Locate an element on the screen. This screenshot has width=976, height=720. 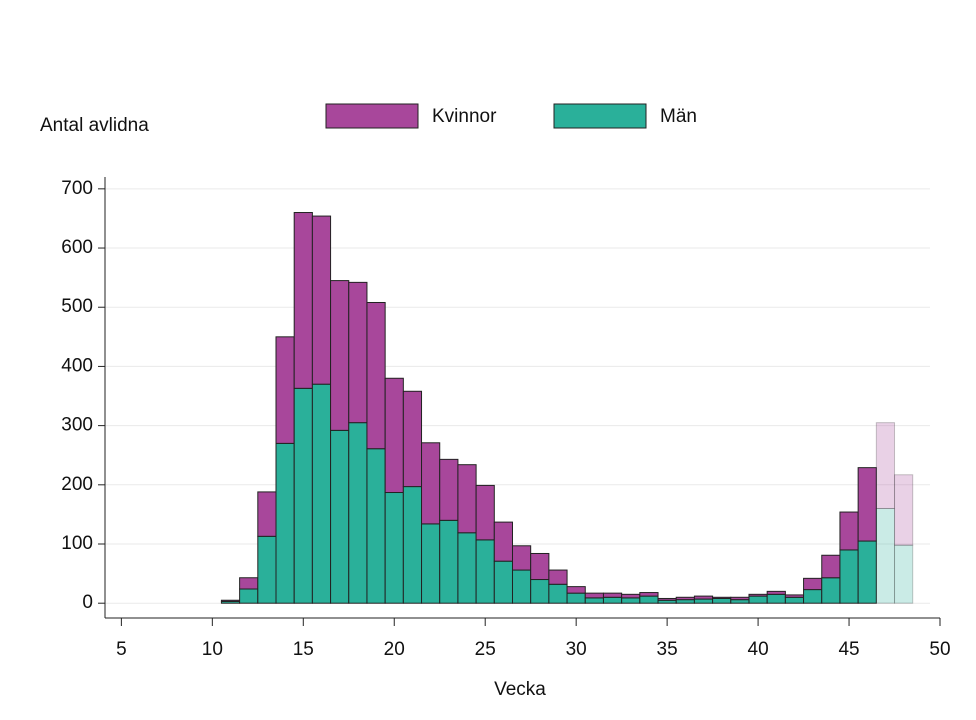
x-tick-label: 15 is located at coordinates (303, 649).